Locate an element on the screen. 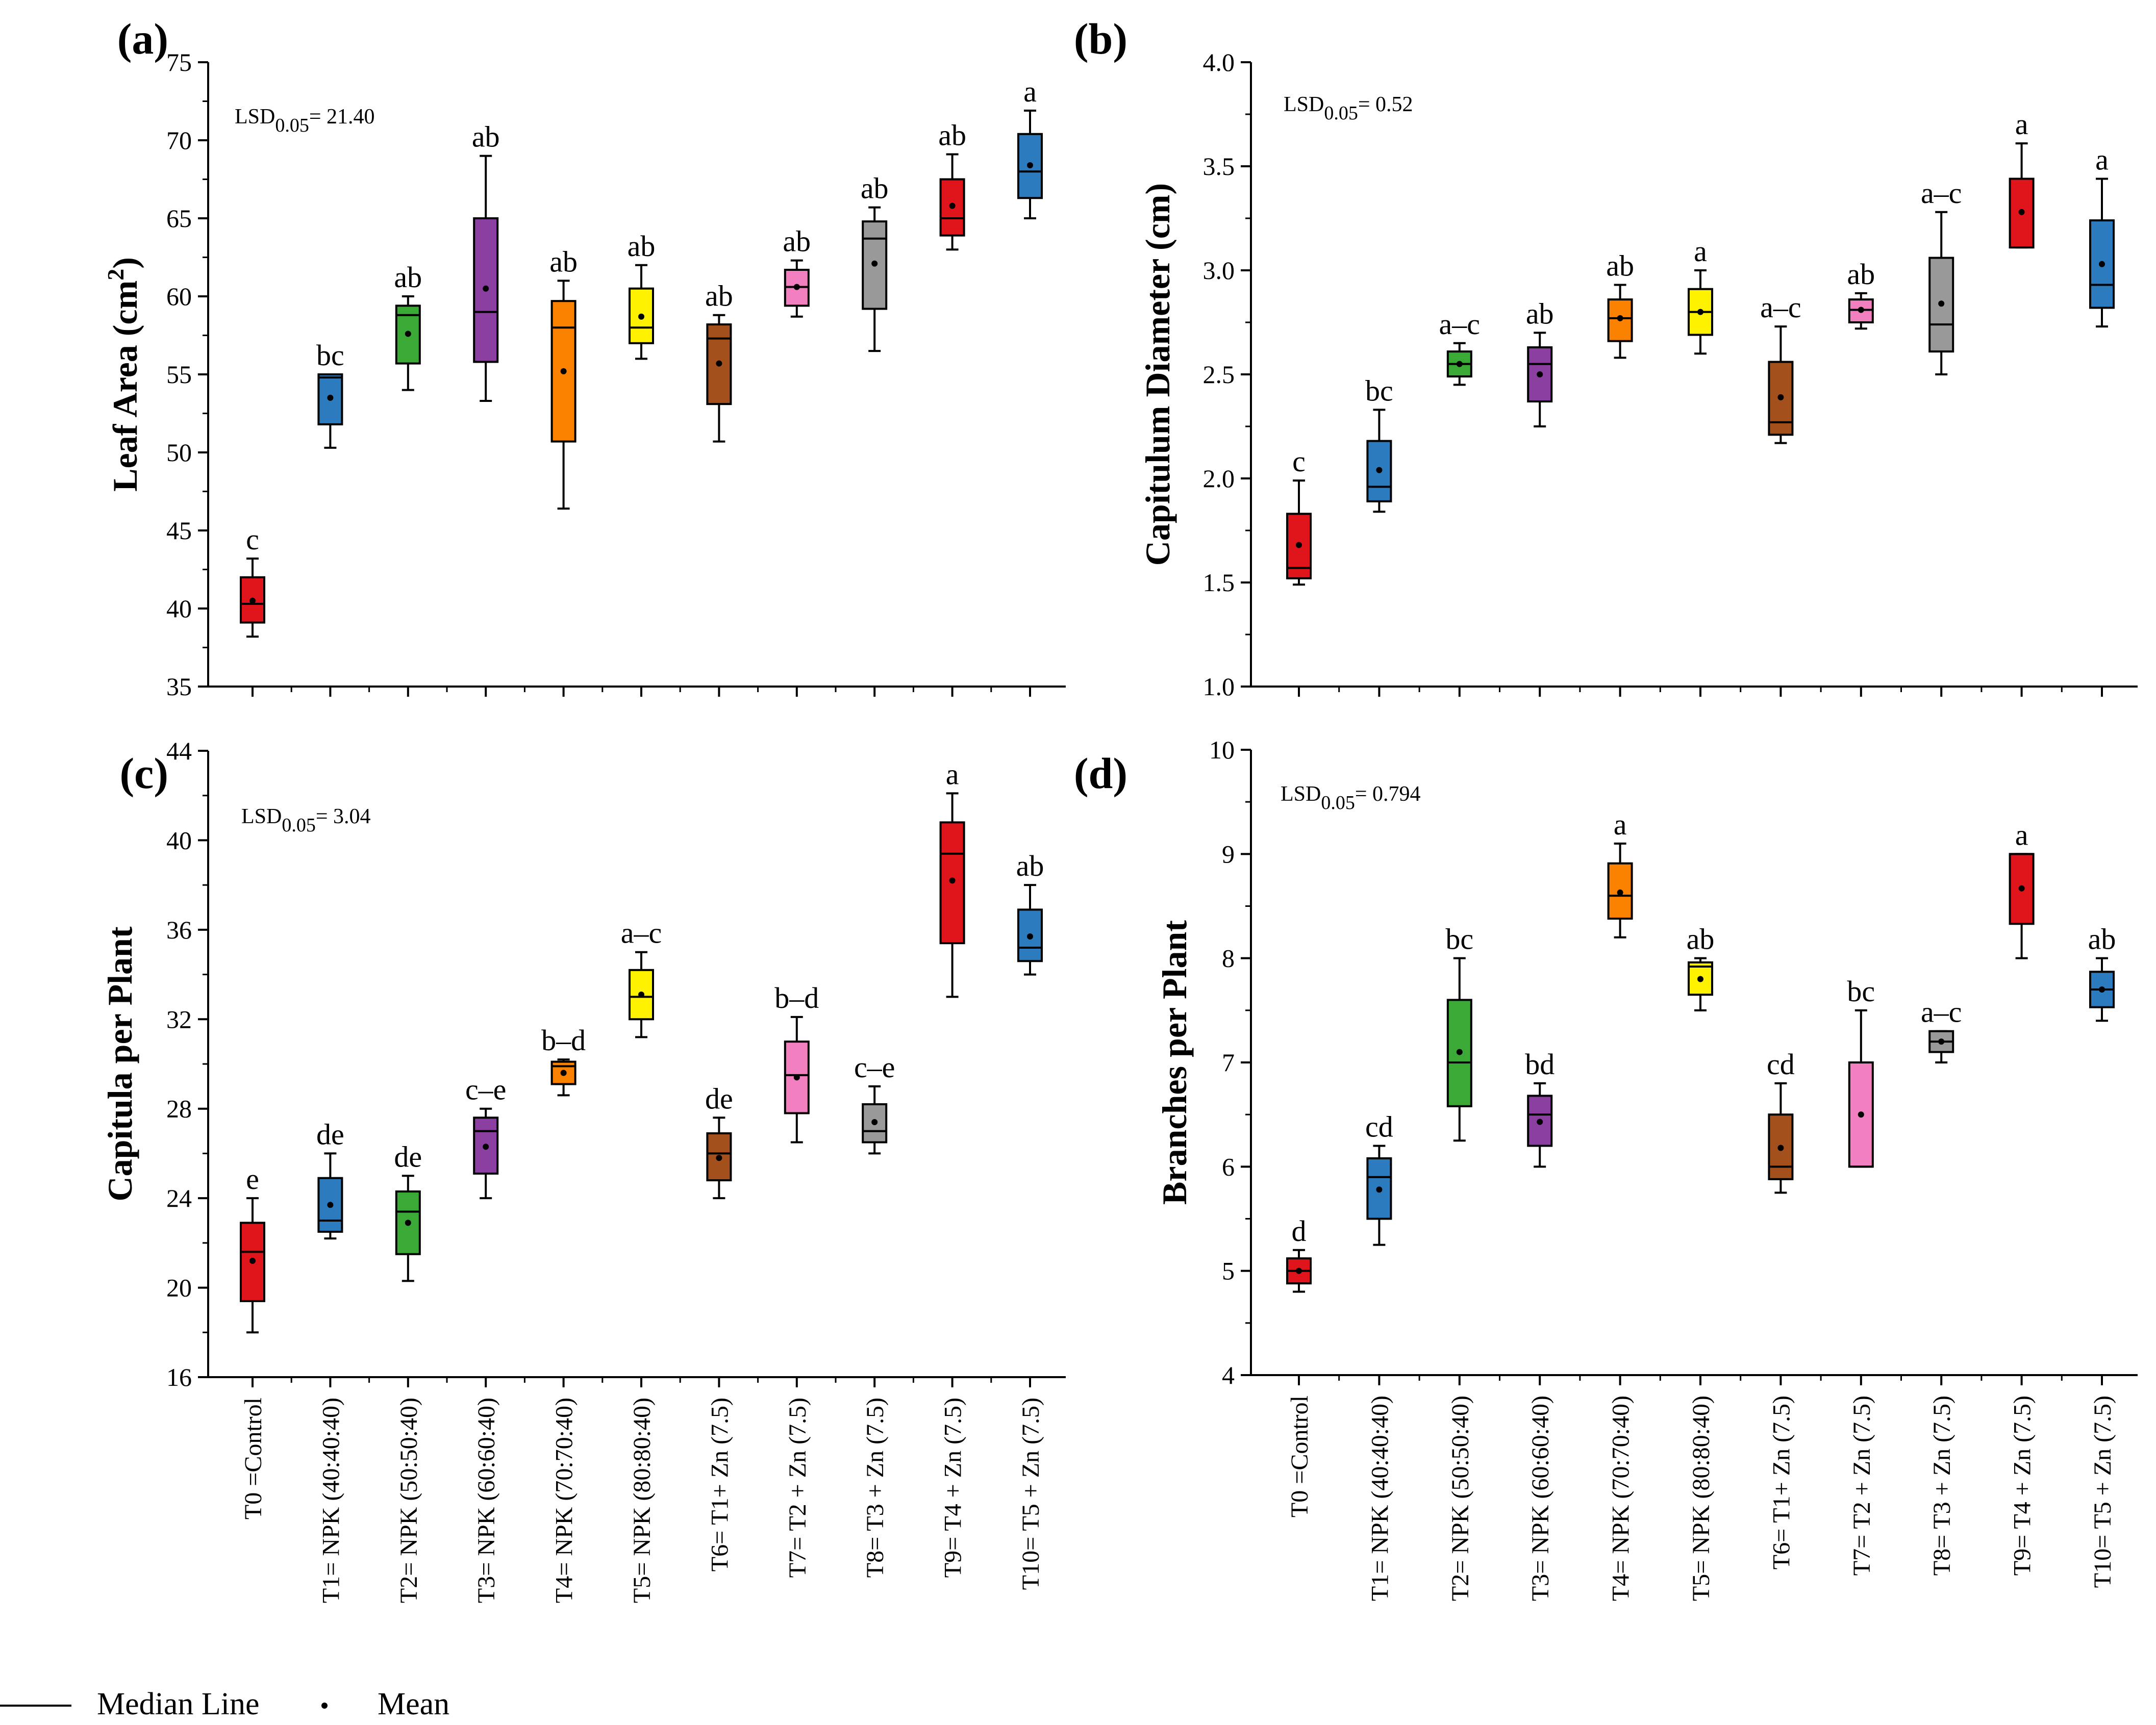 The width and height of the screenshot is (2156, 1725). box-7: ab is located at coordinates (810, 461).